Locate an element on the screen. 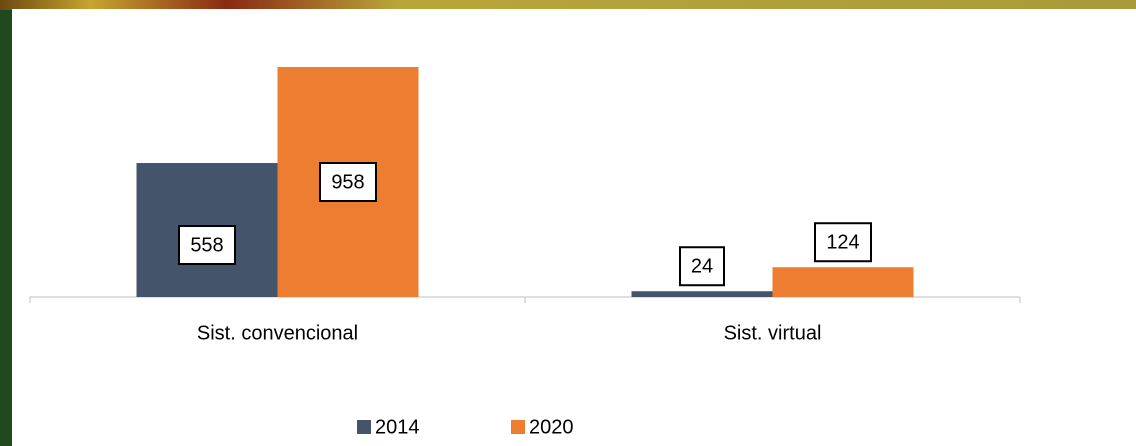 The image size is (1136, 446). x-tick-label: Sist. convencional is located at coordinates (277, 333).